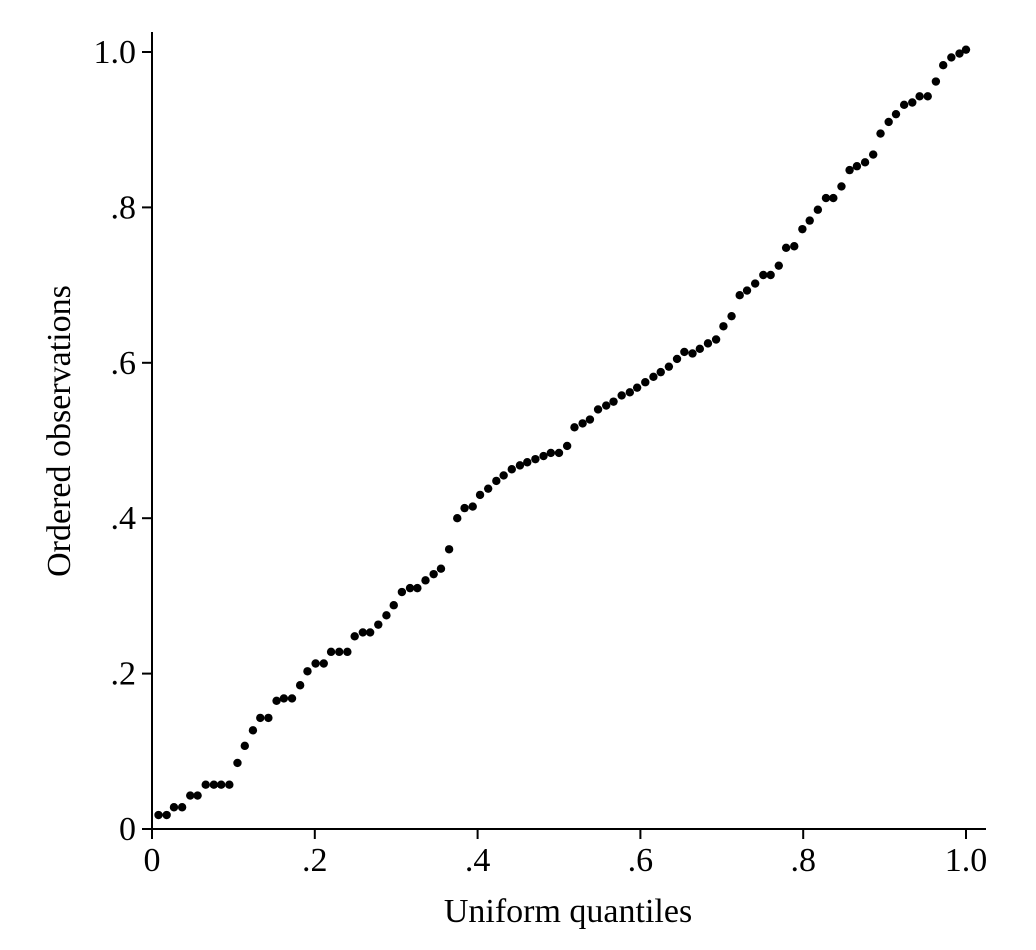 The image size is (1036, 950). Describe the element at coordinates (127, 829) in the screenshot. I see `y-tick-label: 0` at that location.